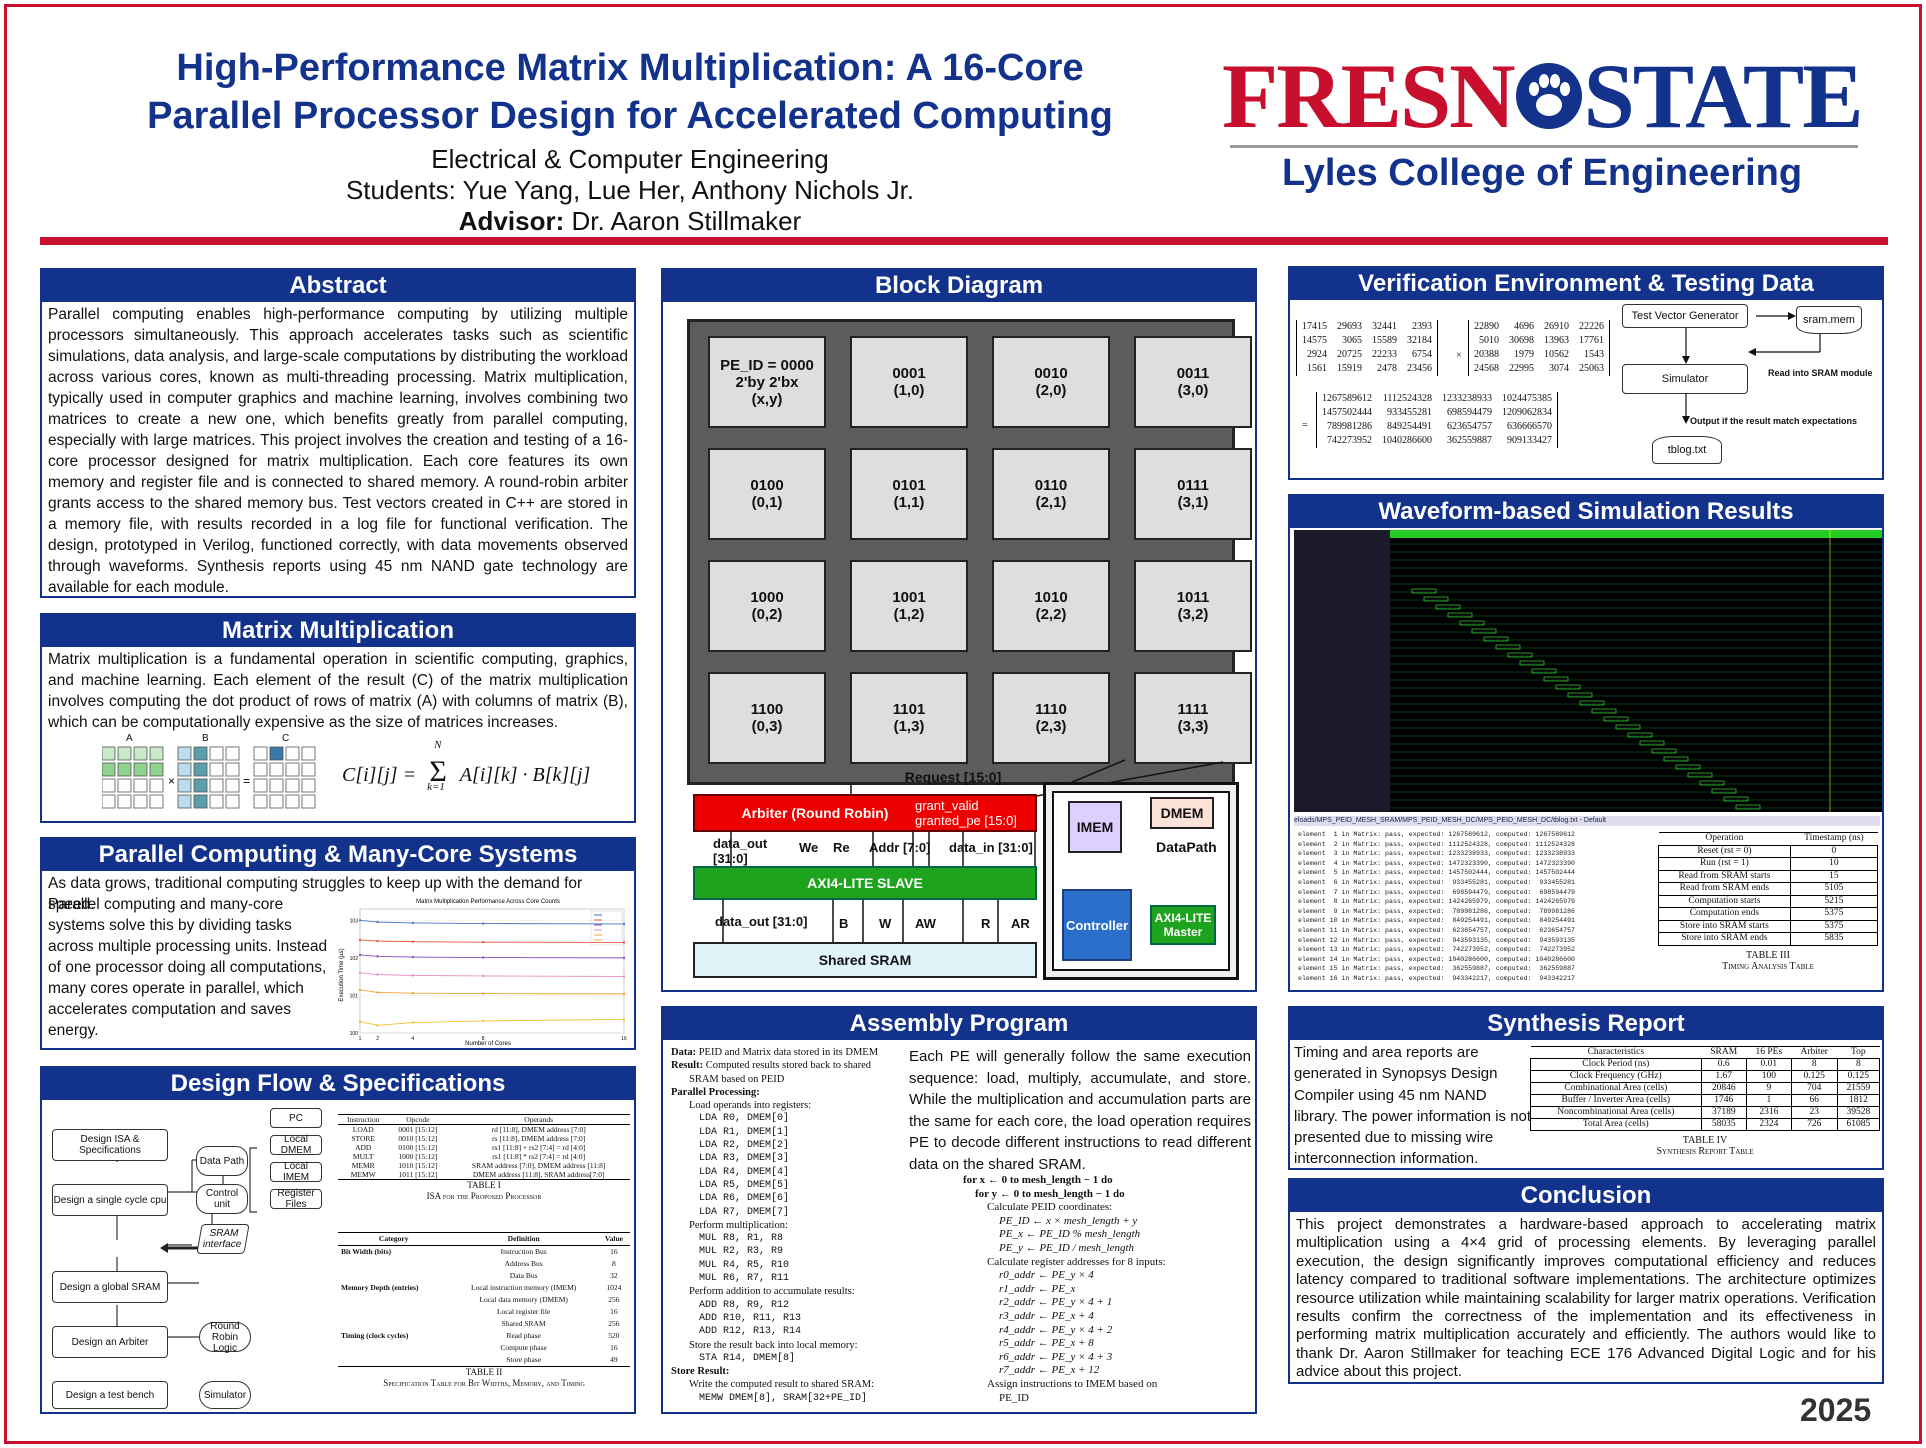 The height and width of the screenshot is (1448, 1926). Describe the element at coordinates (1834, 889) in the screenshot. I see `table-cell: 5105` at that location.